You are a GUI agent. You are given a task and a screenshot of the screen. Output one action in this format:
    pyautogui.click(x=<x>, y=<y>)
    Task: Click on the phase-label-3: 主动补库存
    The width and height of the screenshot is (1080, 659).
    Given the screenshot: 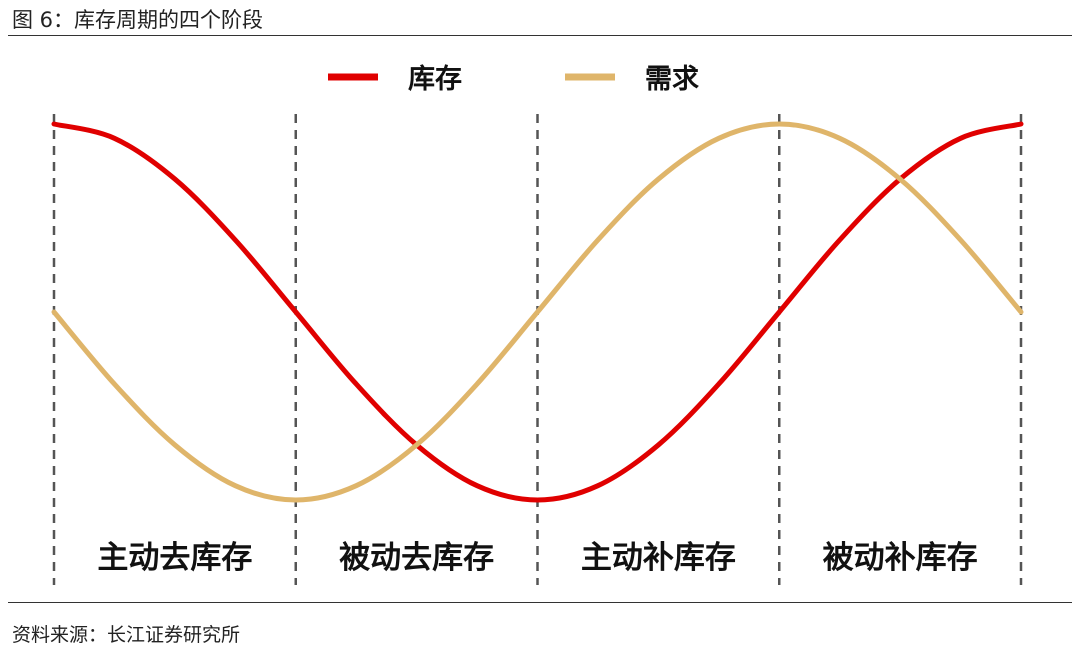 What is the action you would take?
    pyautogui.click(x=658, y=558)
    